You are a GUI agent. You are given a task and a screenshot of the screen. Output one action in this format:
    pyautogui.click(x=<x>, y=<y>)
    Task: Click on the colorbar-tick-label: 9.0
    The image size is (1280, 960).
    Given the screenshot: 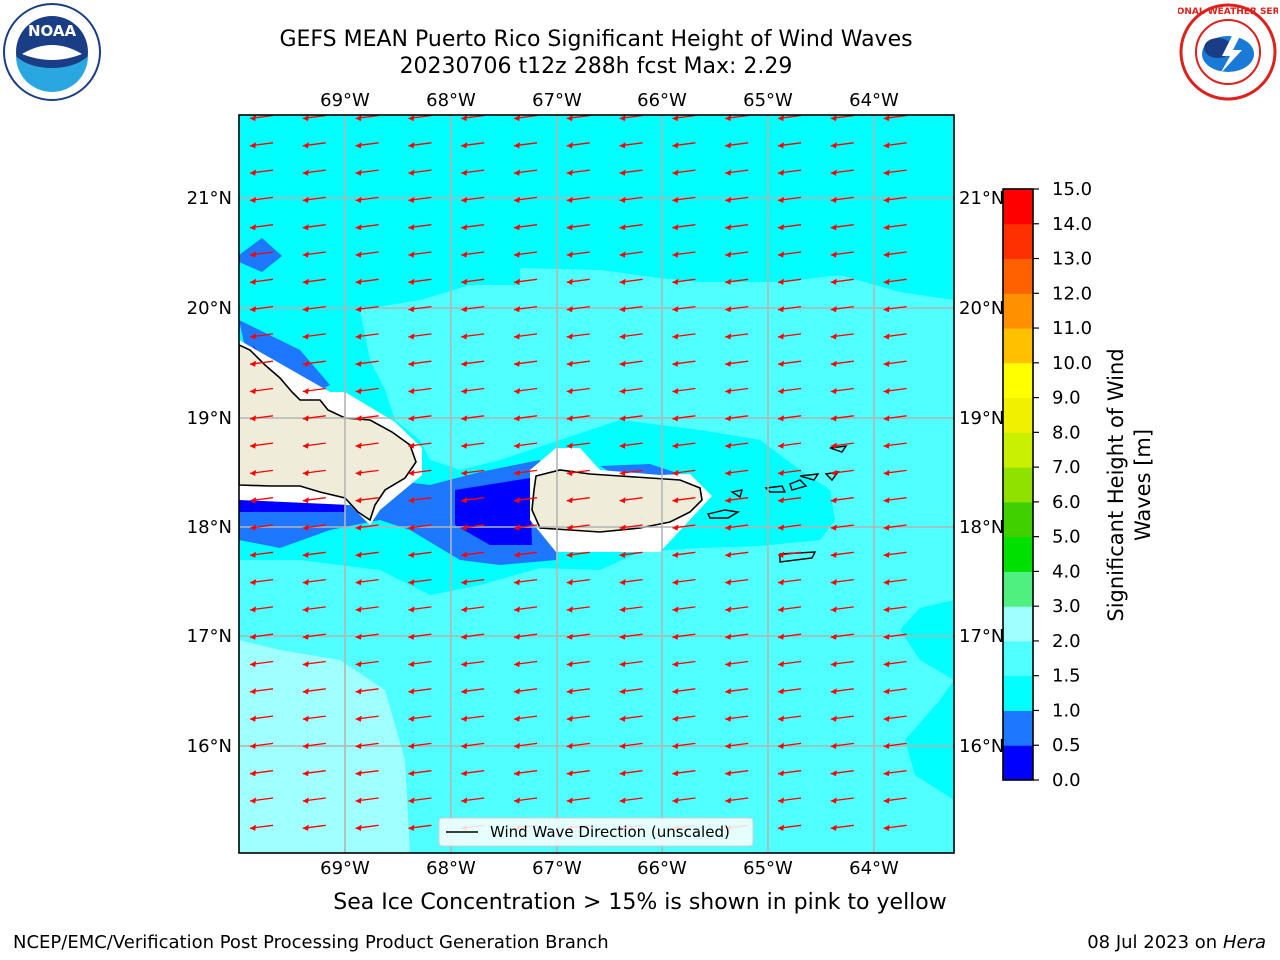 What is the action you would take?
    pyautogui.click(x=1066, y=398)
    